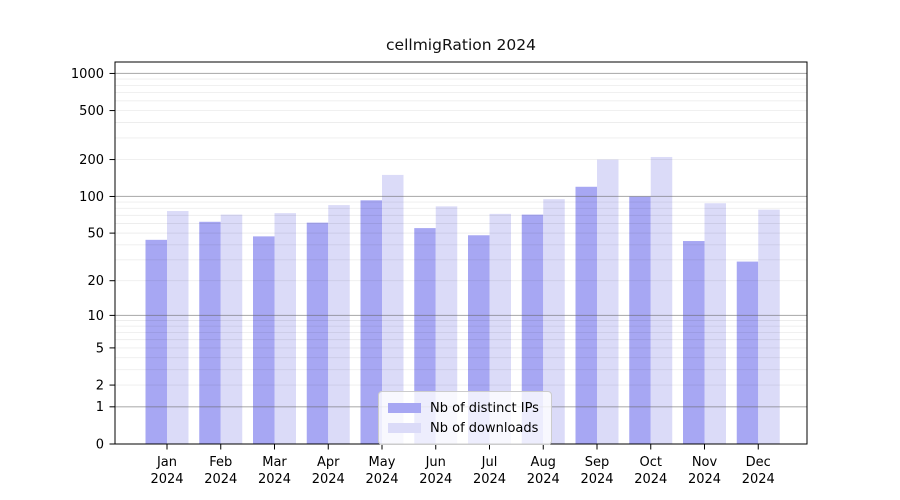 The height and width of the screenshot is (500, 900). What do you see at coordinates (95, 281) in the screenshot?
I see `y-tick-label: 20` at bounding box center [95, 281].